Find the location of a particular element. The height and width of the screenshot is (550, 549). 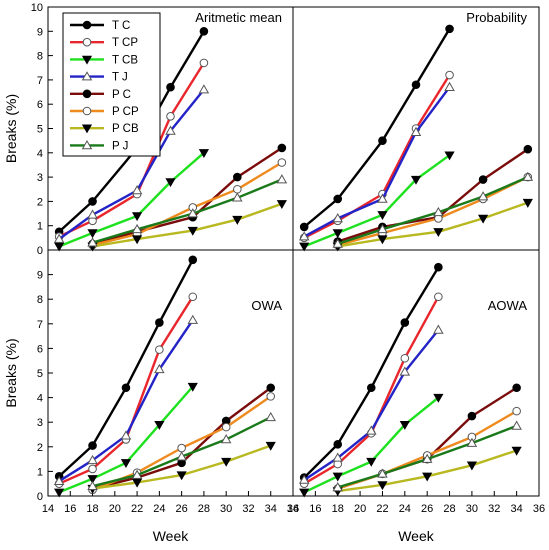

legend-label: T J is located at coordinates (120, 78).